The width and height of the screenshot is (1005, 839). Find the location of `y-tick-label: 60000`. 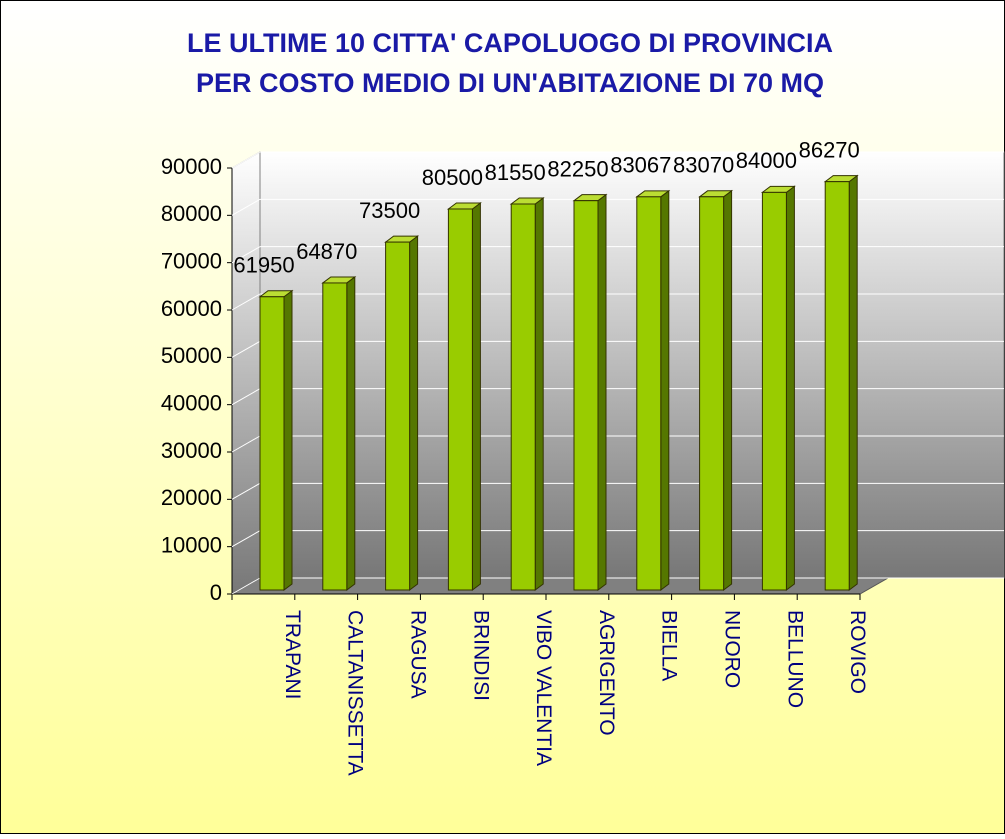

y-tick-label: 60000 is located at coordinates (191, 308).